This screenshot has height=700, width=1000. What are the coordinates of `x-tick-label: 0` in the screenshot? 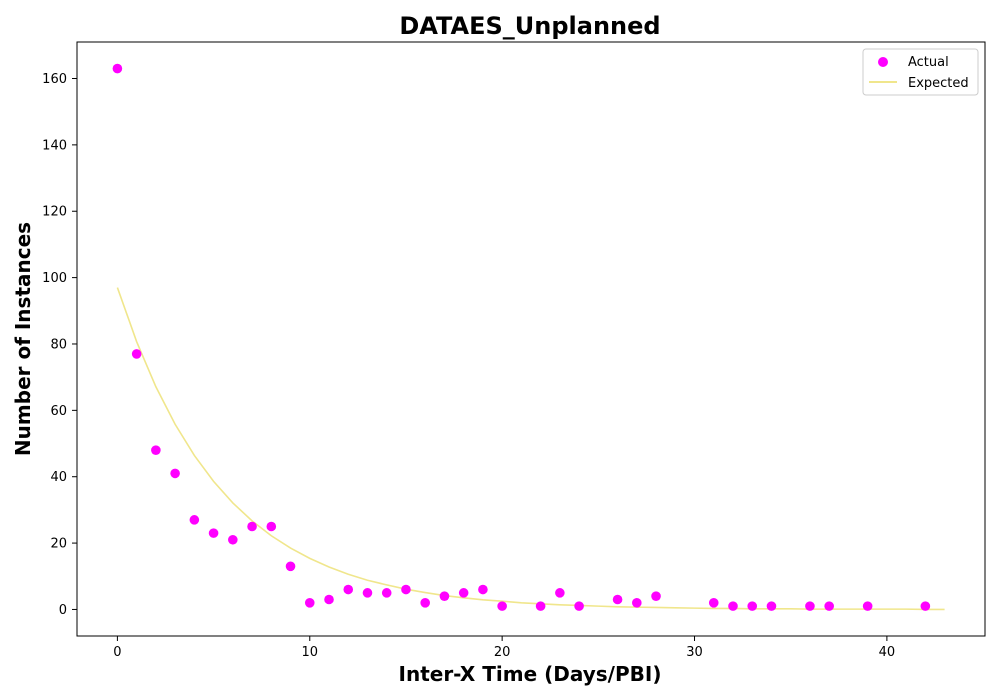 It's located at (117, 652).